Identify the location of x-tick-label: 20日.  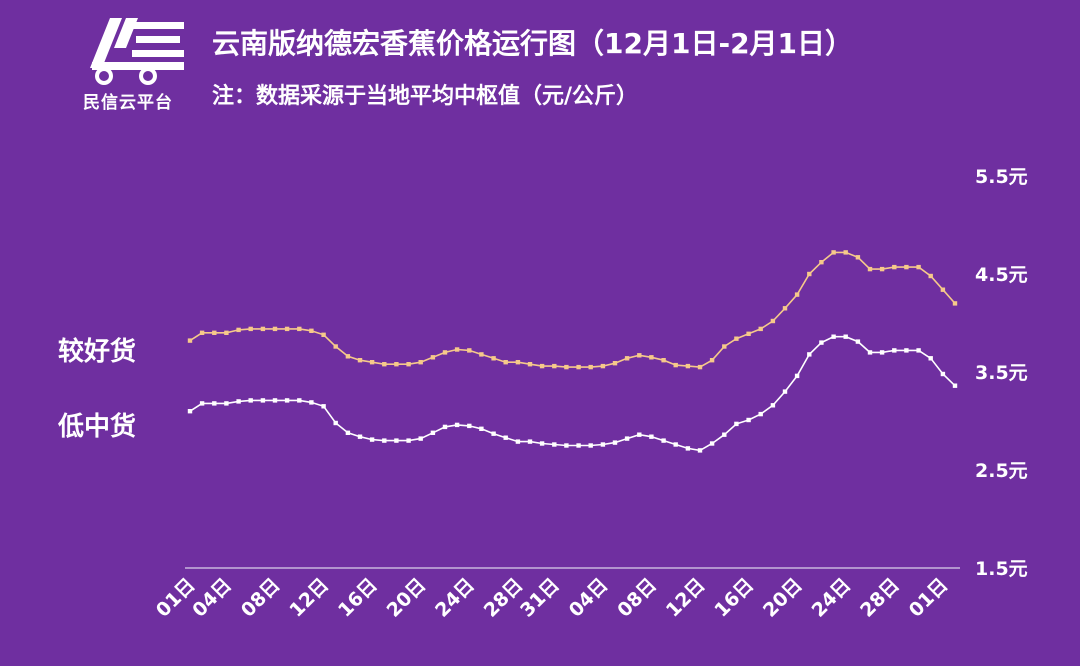
(783, 598).